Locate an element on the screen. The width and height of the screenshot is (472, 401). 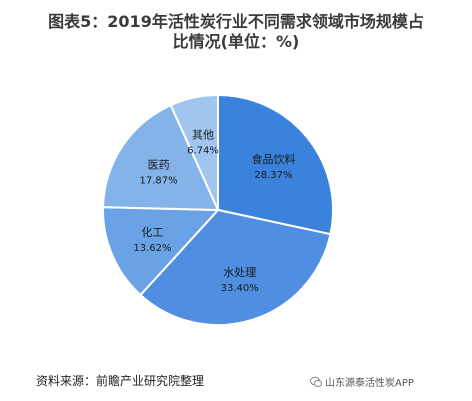
wechat-icon is located at coordinates (316, 381).